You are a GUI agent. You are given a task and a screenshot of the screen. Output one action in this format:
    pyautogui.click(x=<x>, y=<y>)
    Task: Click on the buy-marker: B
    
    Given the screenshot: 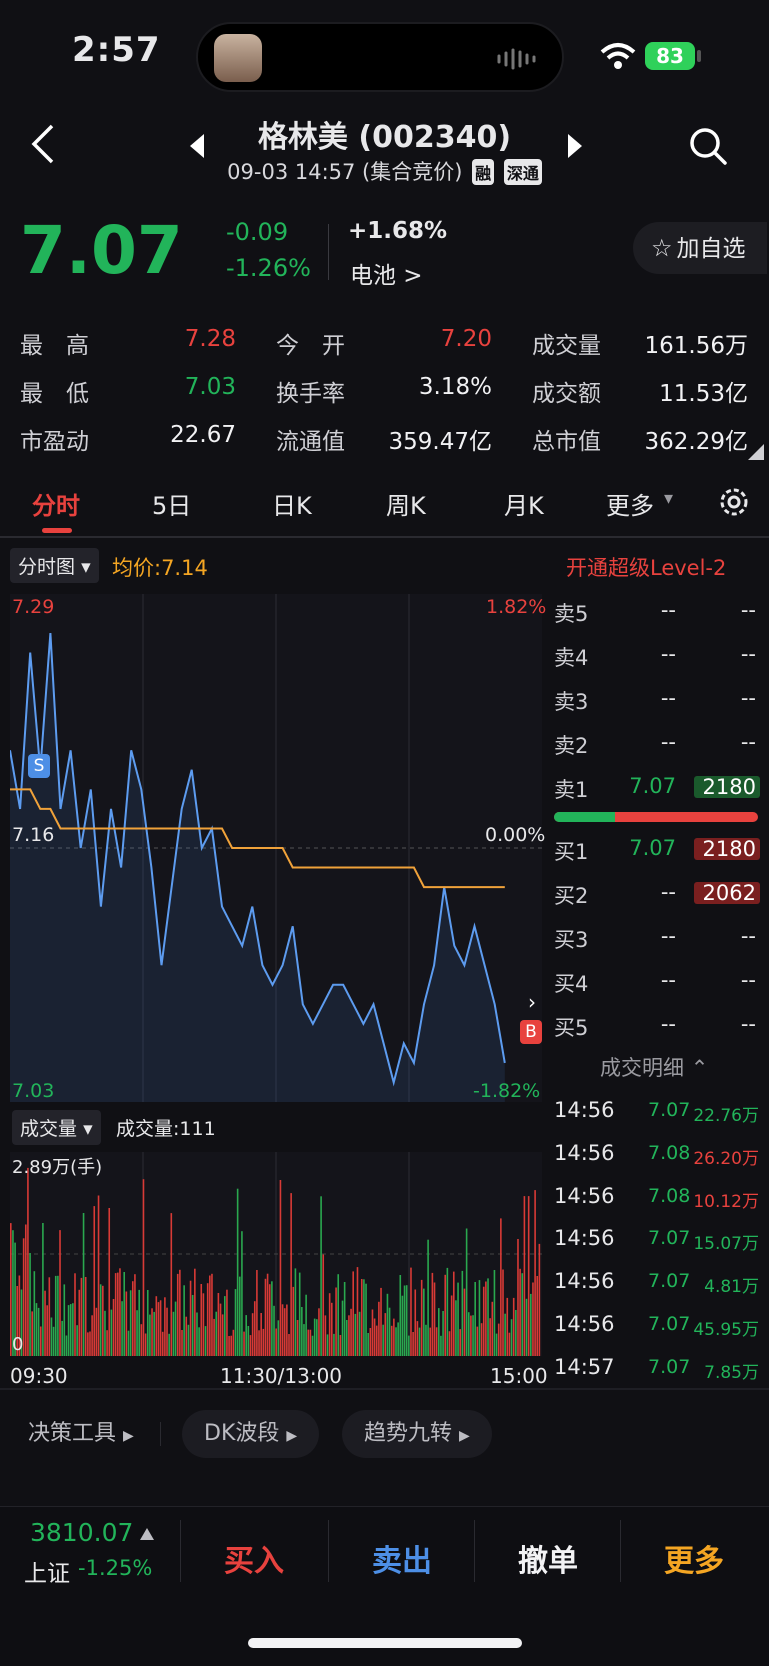 What is the action you would take?
    pyautogui.click(x=531, y=1032)
    